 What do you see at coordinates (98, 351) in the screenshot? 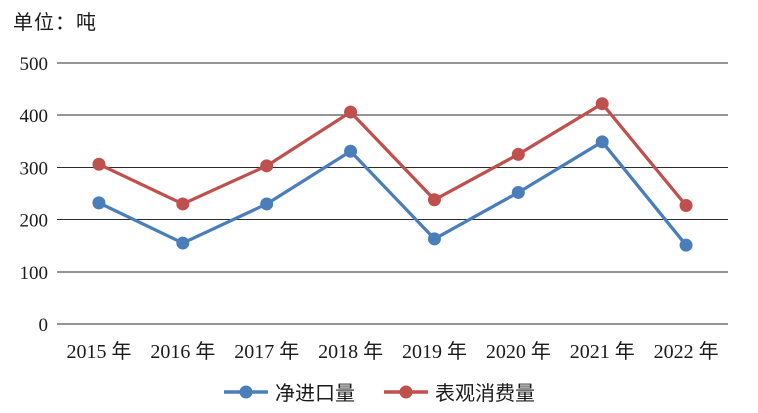
I see `x-axis-label: 2015 年` at bounding box center [98, 351].